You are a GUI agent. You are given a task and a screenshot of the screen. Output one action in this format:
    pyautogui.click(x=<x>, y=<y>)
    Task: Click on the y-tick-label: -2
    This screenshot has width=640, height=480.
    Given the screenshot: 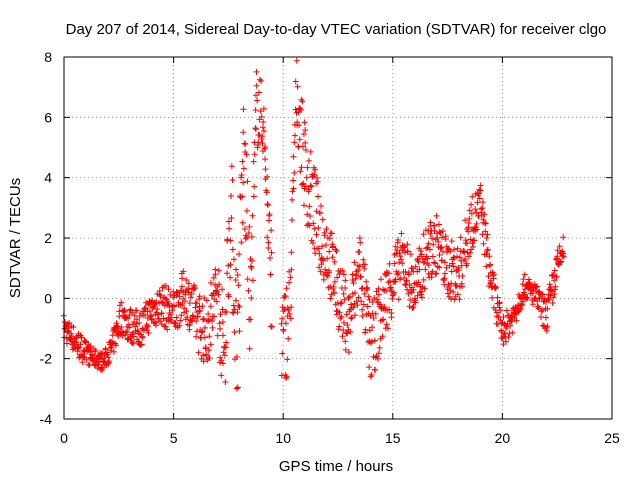 What is the action you would take?
    pyautogui.click(x=46, y=359)
    